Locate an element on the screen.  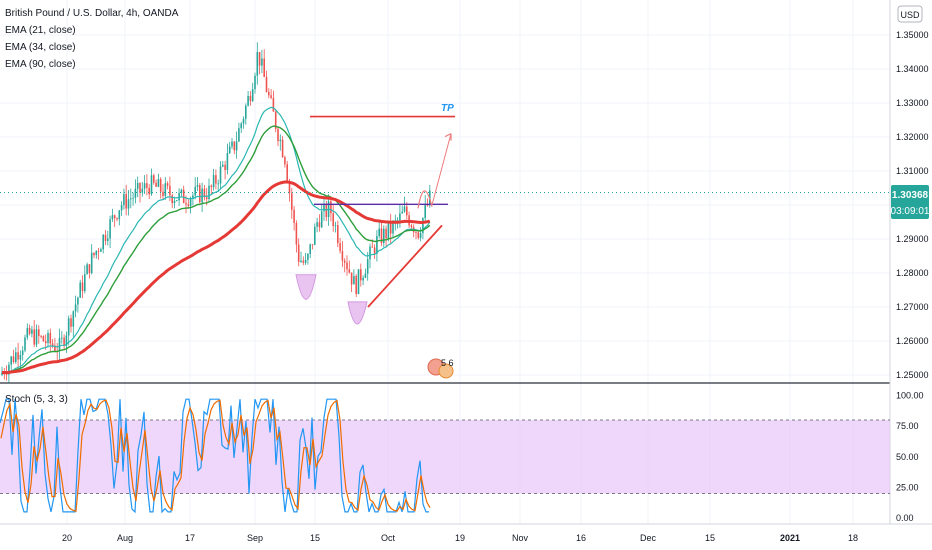
indicator-stoch: Stoch (5, 3, 3) is located at coordinates (36, 399).